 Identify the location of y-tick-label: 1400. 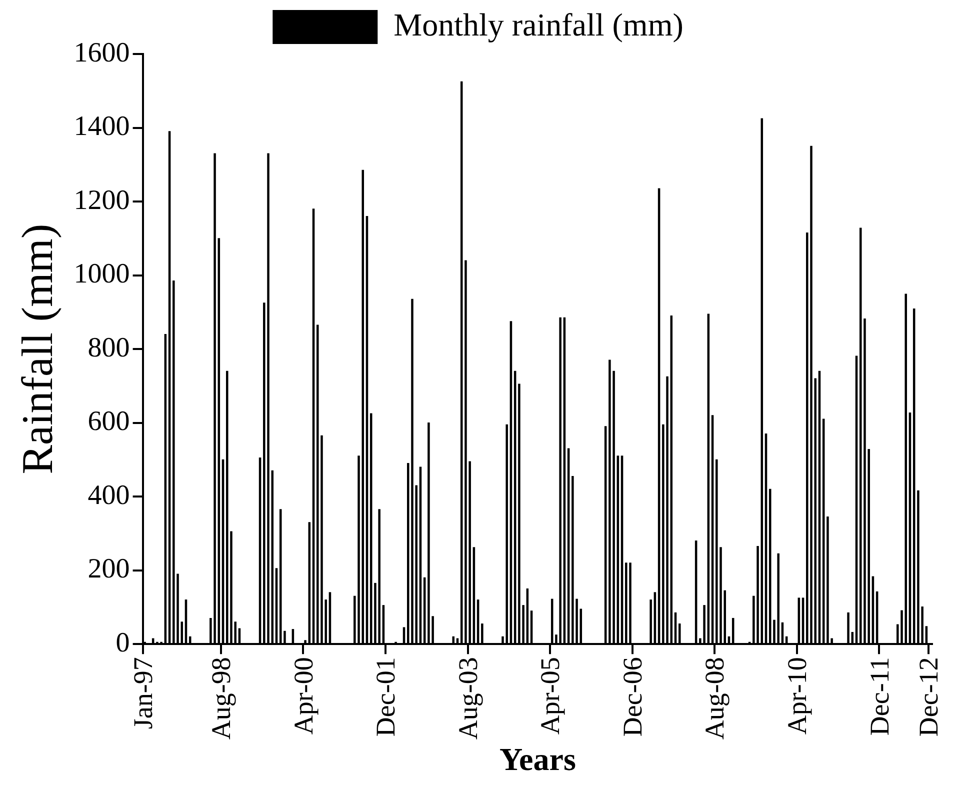
(102, 126).